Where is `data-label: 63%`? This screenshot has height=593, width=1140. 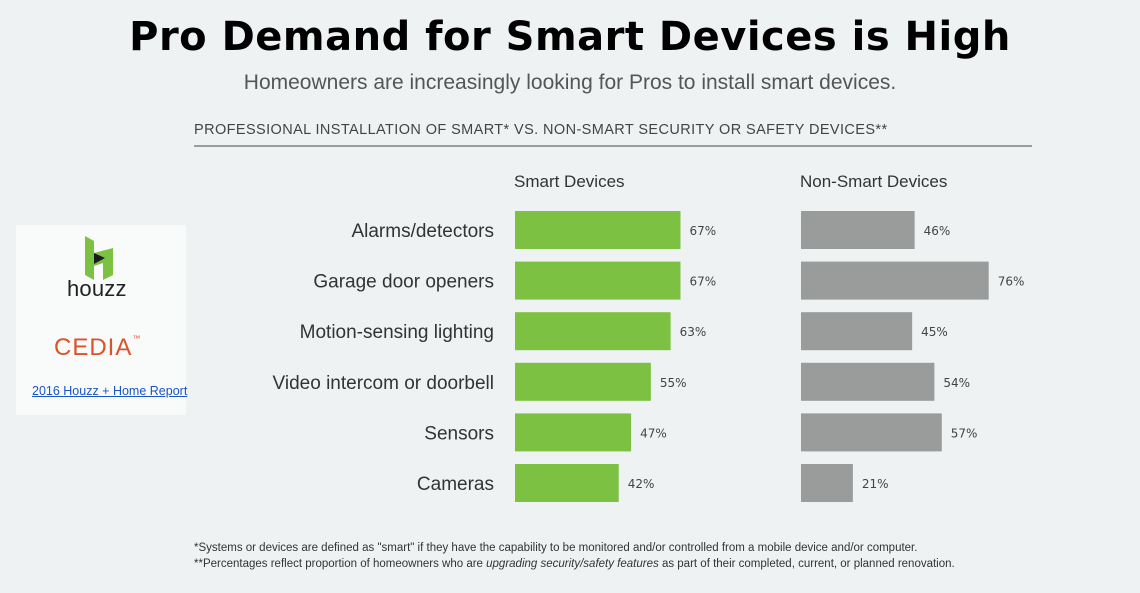 data-label: 63% is located at coordinates (693, 332).